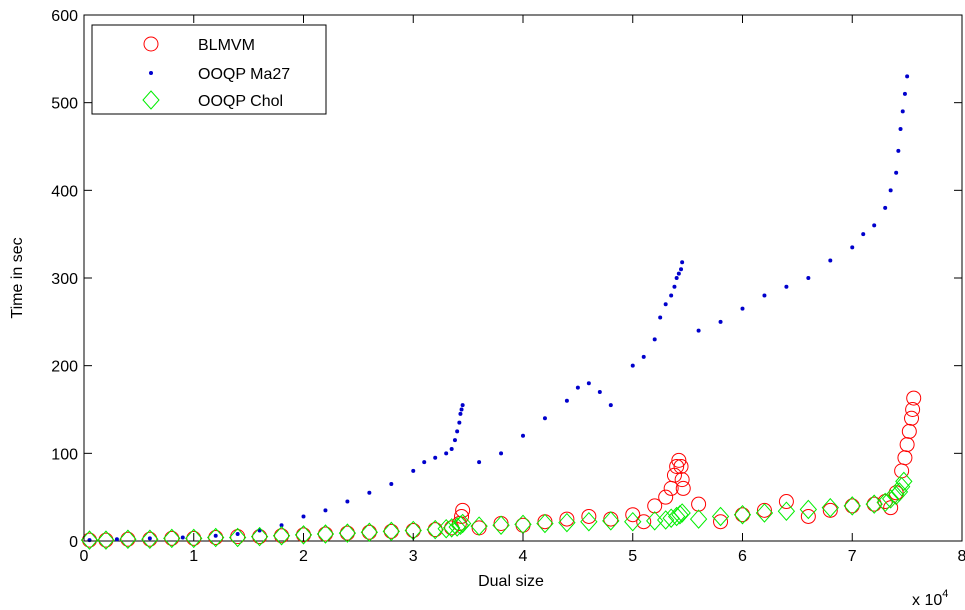 The height and width of the screenshot is (610, 965). I want to click on y-tick-label: 0, so click(73, 542).